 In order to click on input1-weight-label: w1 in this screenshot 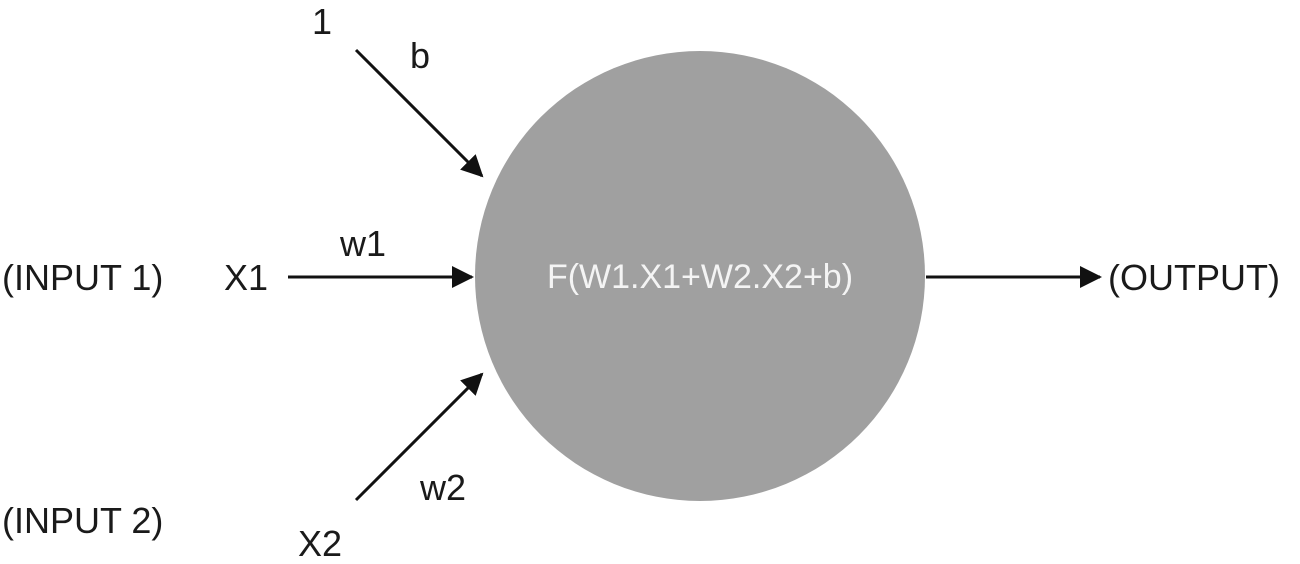, I will do `click(362, 243)`.